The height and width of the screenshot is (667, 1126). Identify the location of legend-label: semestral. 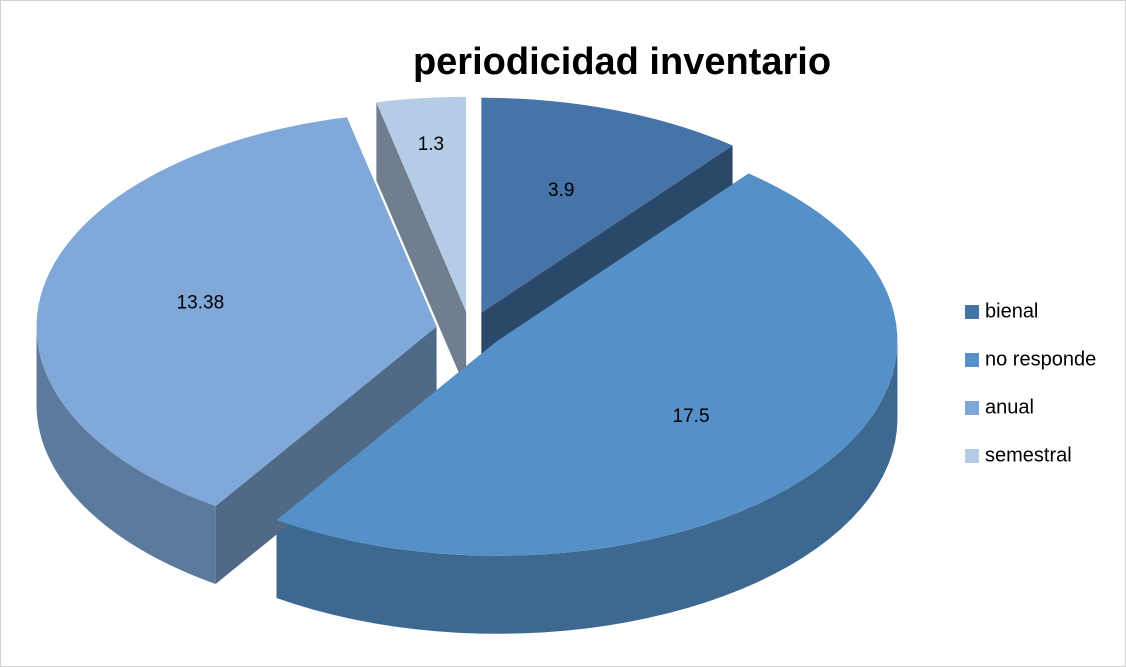
(1028, 455).